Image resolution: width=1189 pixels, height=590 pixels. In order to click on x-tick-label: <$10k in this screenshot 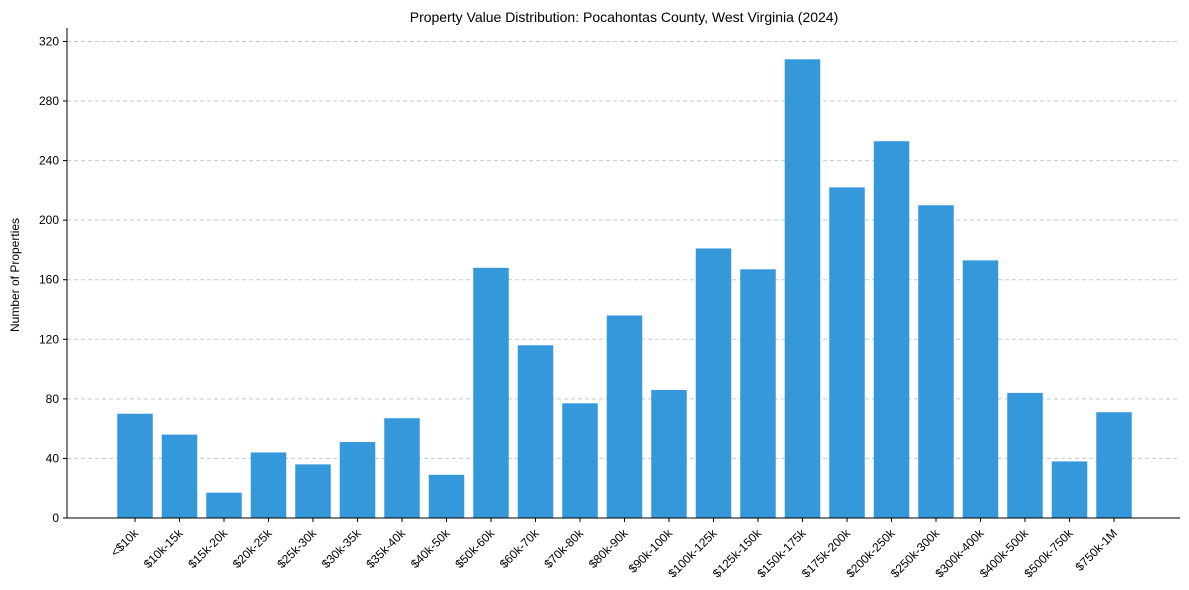, I will do `click(125, 543)`.